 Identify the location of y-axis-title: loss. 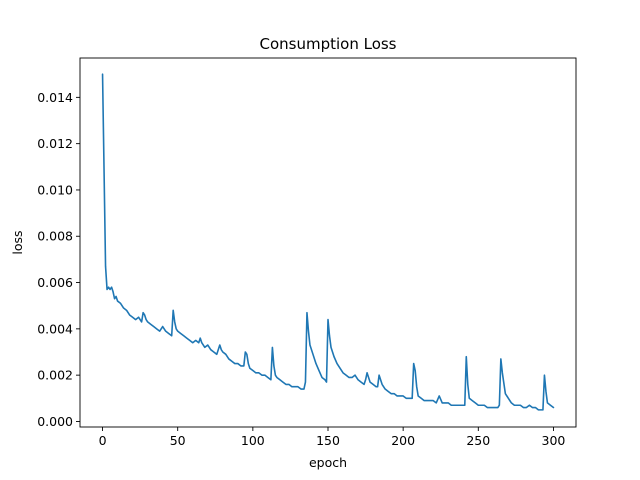
(17, 242).